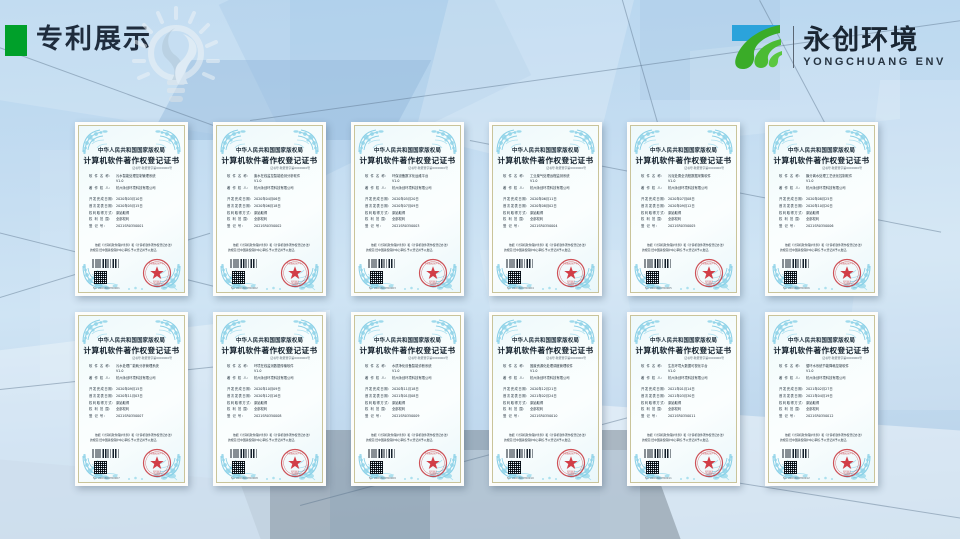 The image size is (960, 539). I want to click on certificate-field-row: 登 记 号: 2021SR0350003, so click(408, 226).